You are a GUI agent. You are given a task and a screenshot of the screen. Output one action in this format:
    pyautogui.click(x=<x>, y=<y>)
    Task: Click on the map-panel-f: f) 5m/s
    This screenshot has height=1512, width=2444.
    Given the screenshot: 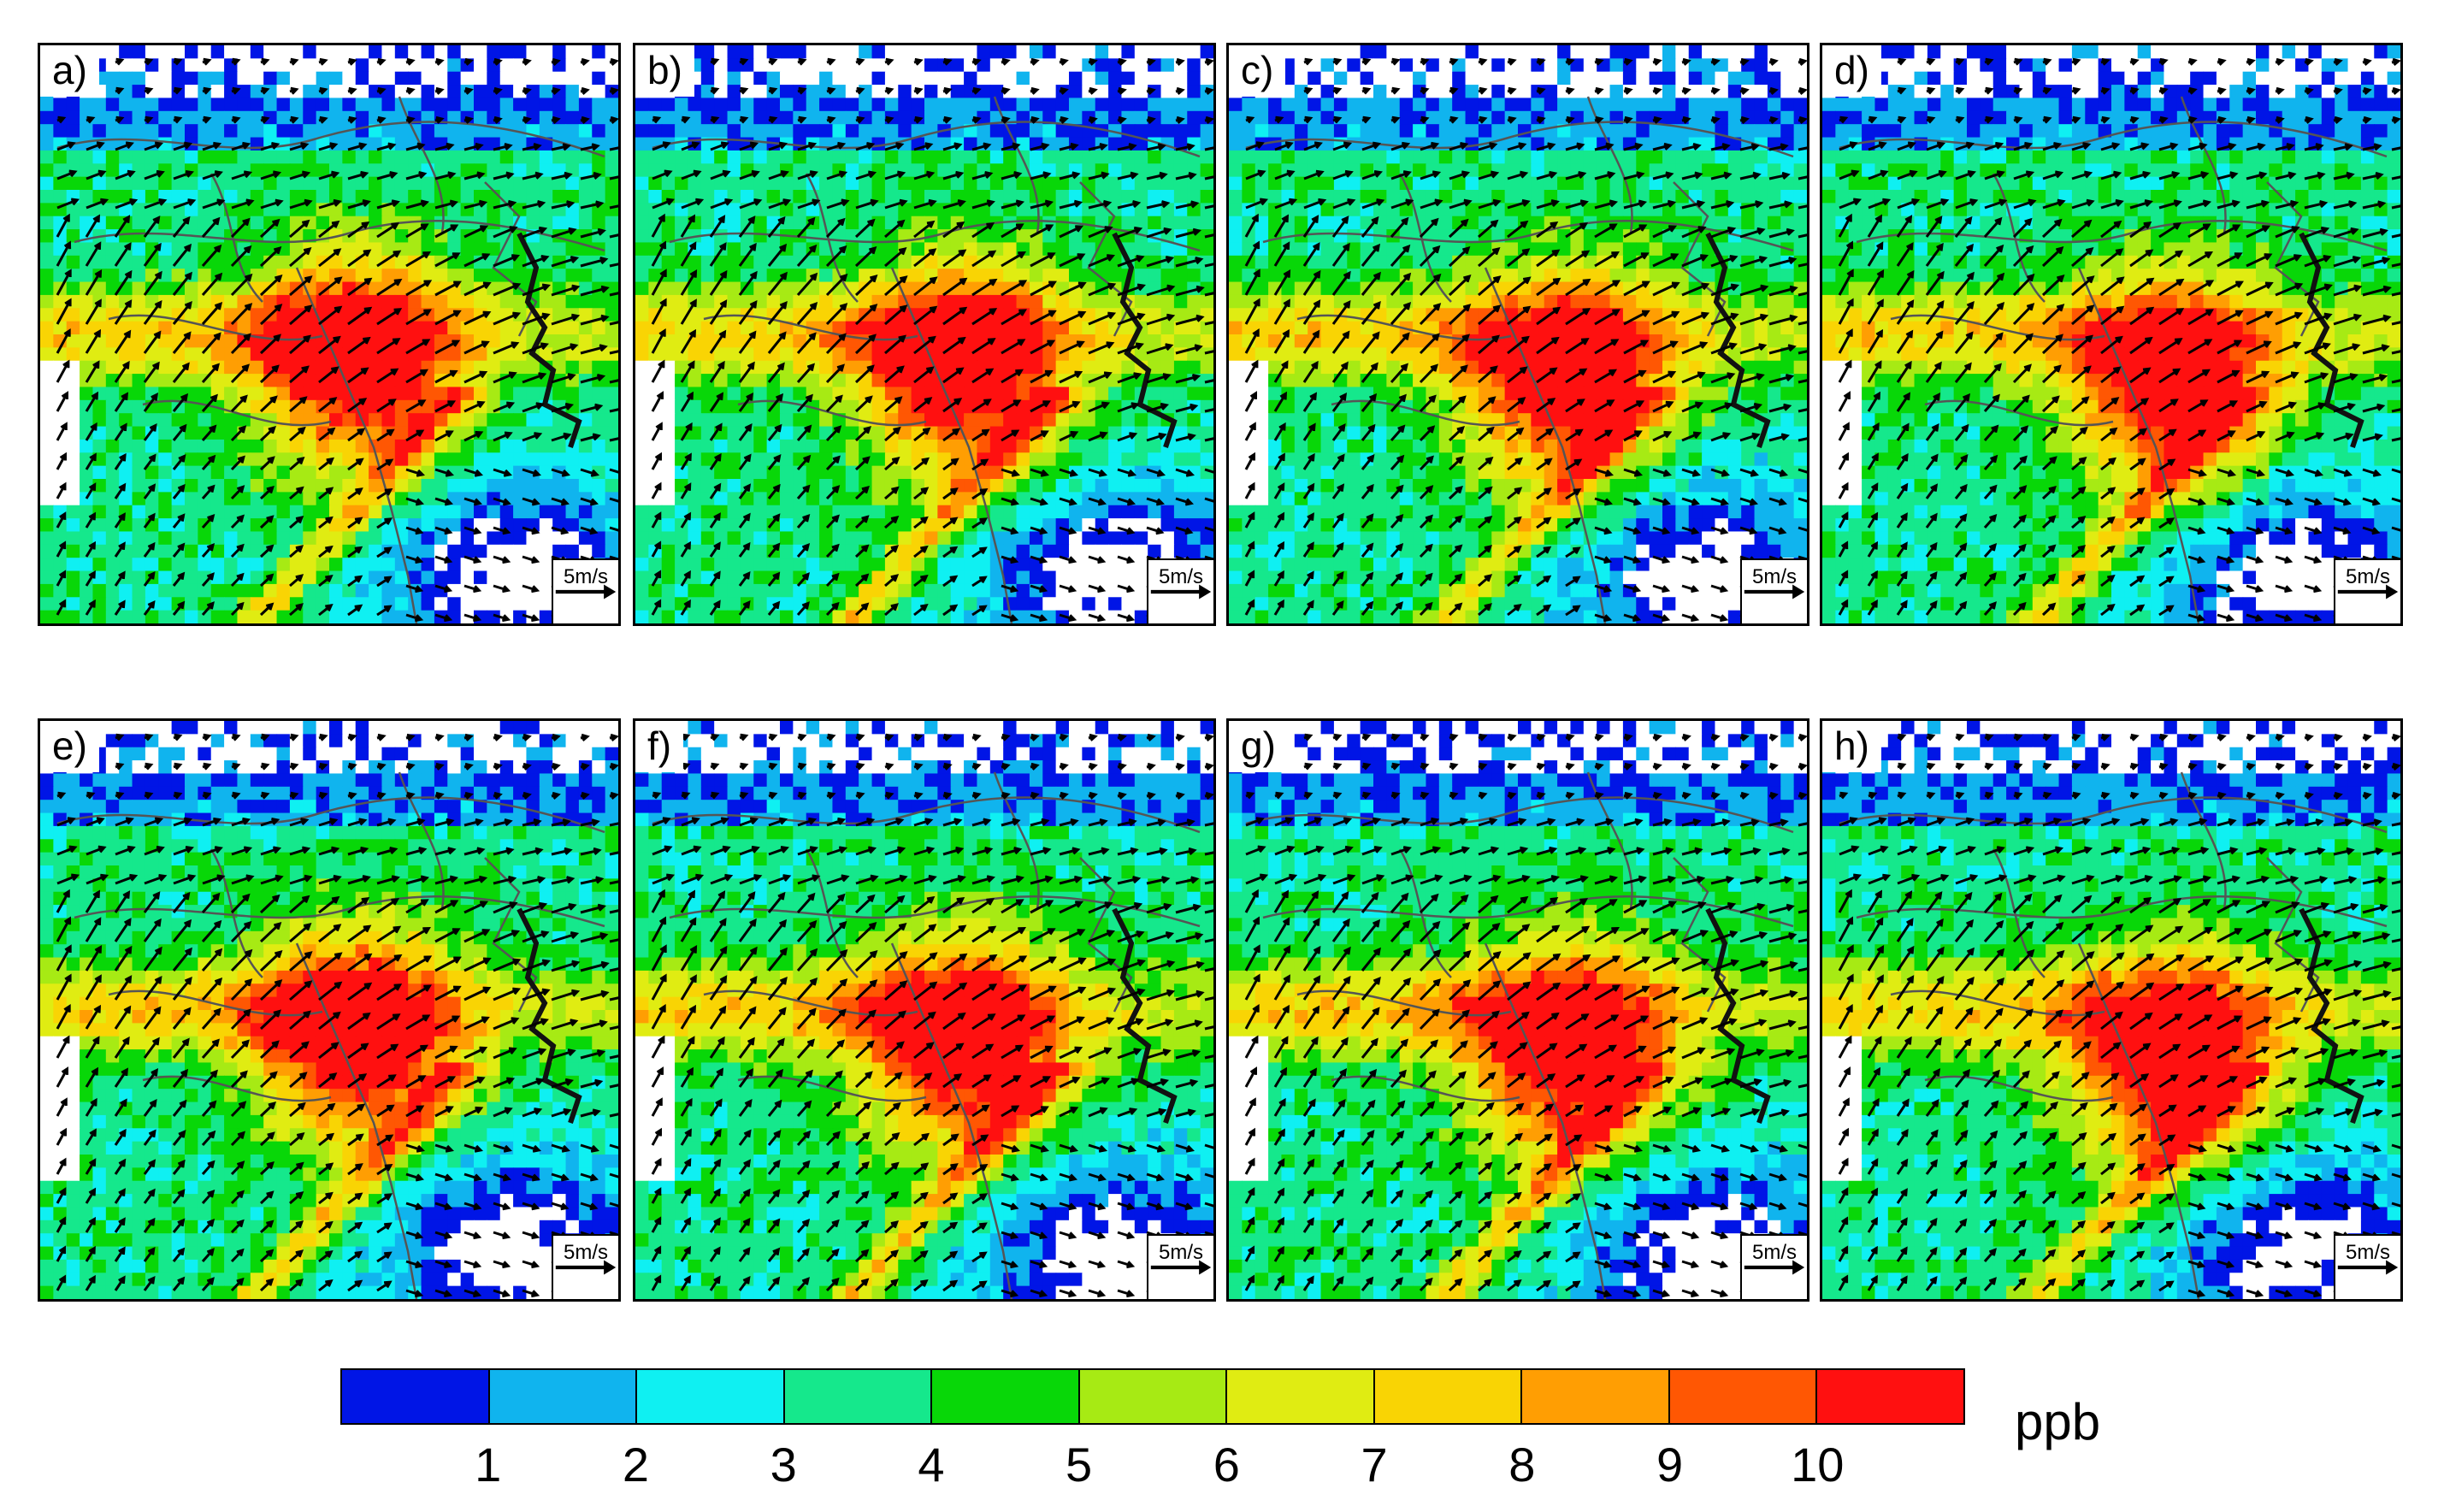 What is the action you would take?
    pyautogui.click(x=924, y=1010)
    